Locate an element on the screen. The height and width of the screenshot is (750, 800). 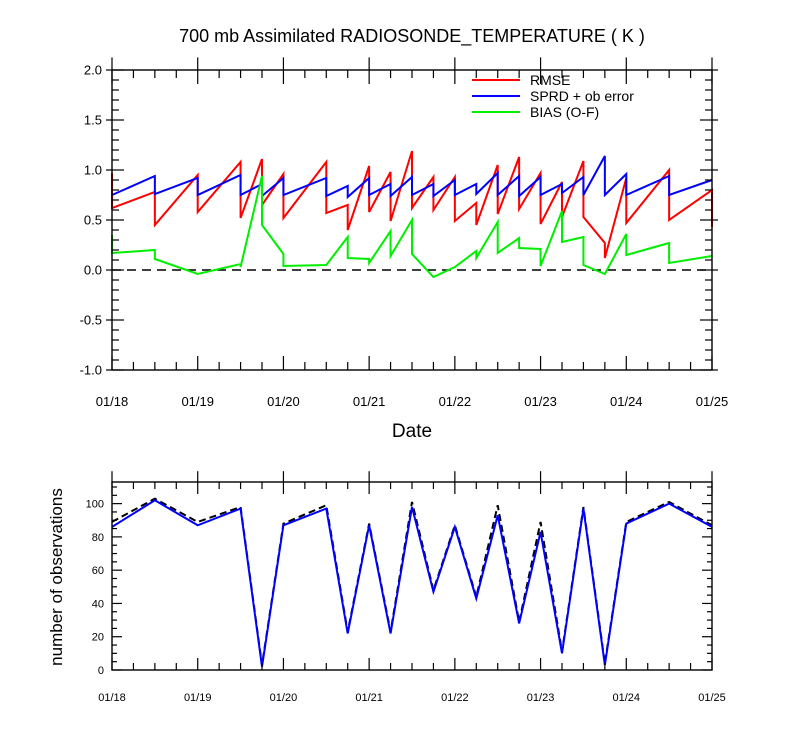
legend-label: SPRD + ob error is located at coordinates (582, 96).